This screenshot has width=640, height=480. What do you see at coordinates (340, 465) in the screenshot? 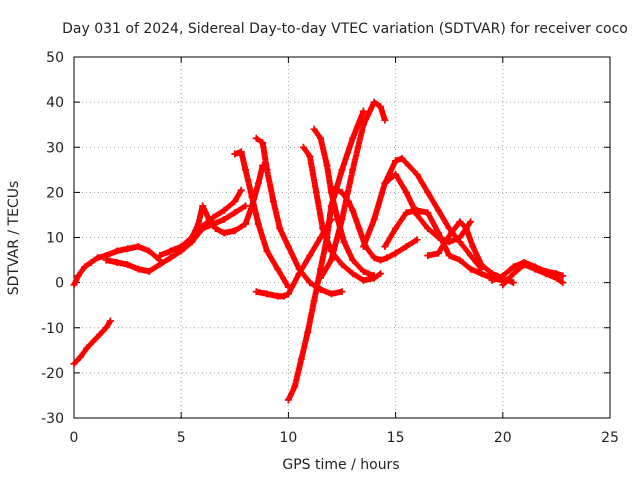
I see `x-axis-label: GPS time / hours` at bounding box center [340, 465].